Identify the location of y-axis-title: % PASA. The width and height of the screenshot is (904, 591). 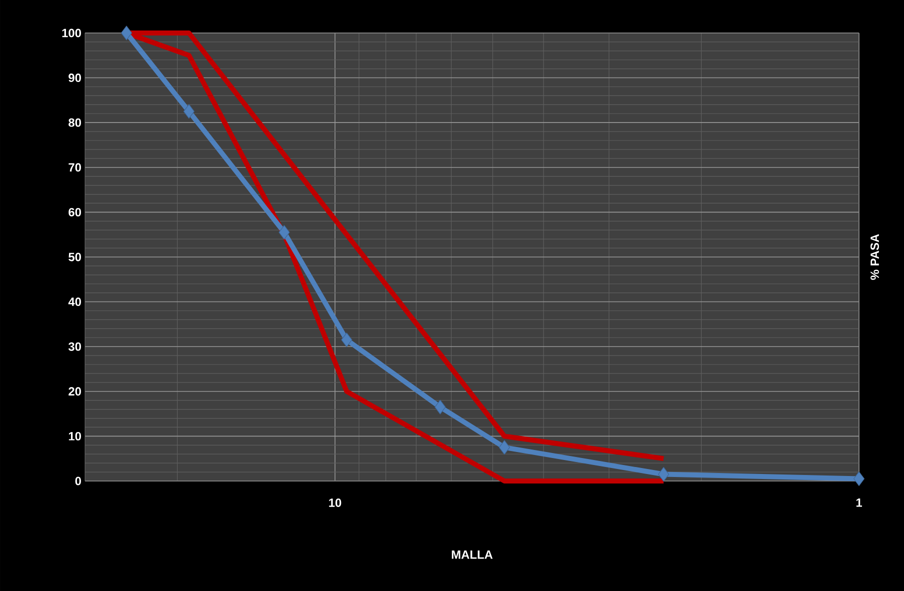
(874, 257).